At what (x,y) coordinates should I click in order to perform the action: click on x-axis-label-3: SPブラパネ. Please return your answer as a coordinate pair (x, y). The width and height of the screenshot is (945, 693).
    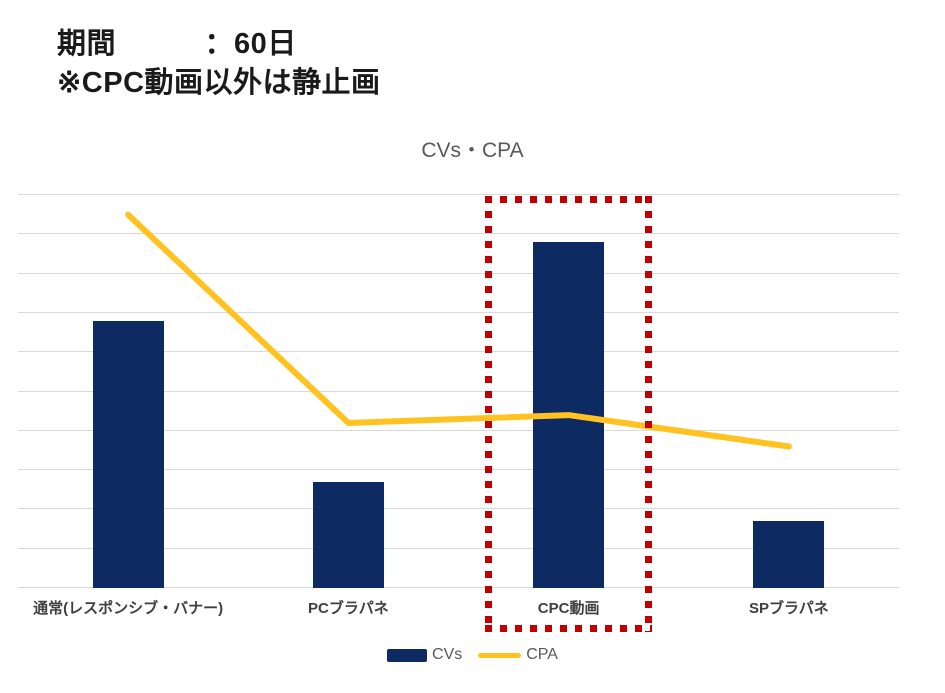
    Looking at the image, I should click on (788, 608).